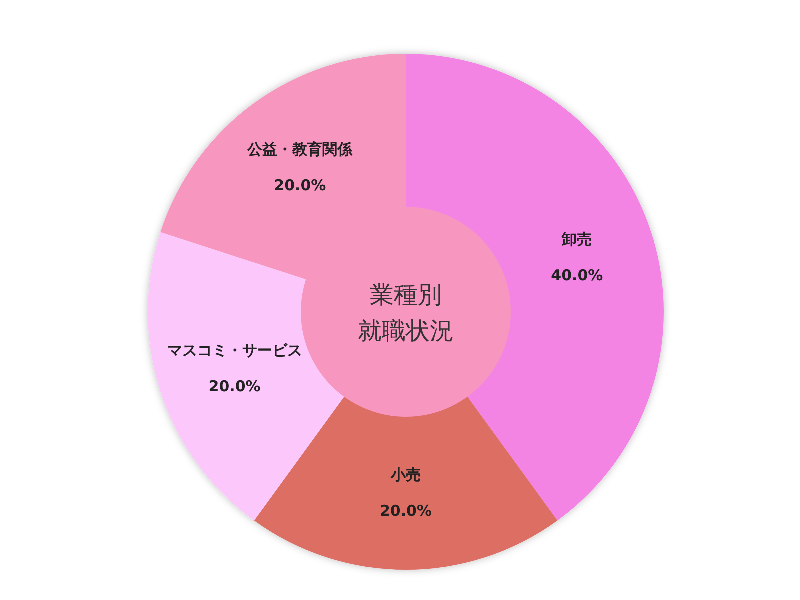 This screenshot has height=600, width=800. Describe the element at coordinates (406, 313) in the screenshot. I see `text: 業種別就職状況` at that location.